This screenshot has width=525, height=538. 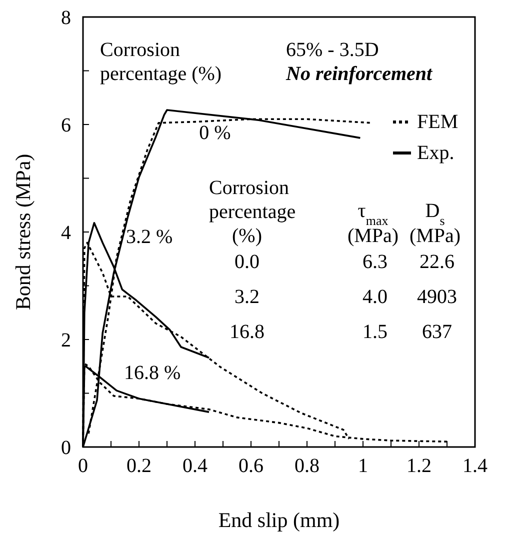 What do you see at coordinates (435, 214) in the screenshot?
I see `annotation: D$_{s}$` at bounding box center [435, 214].